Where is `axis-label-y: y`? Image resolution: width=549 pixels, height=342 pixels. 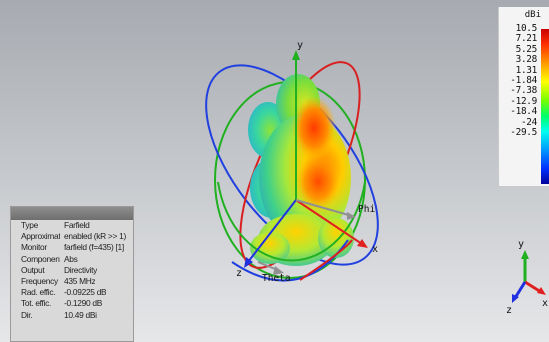
axis-label-y: y is located at coordinates (300, 45).